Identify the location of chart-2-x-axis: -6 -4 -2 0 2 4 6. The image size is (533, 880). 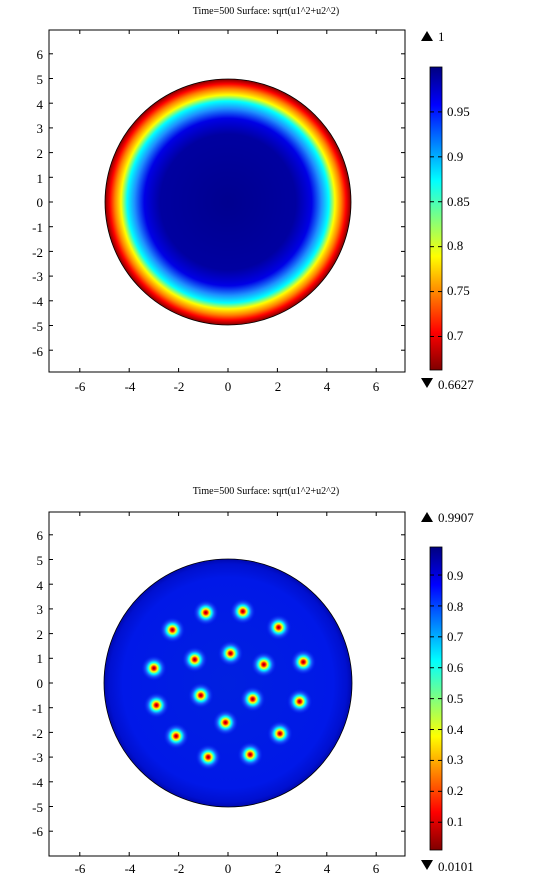
(227, 868).